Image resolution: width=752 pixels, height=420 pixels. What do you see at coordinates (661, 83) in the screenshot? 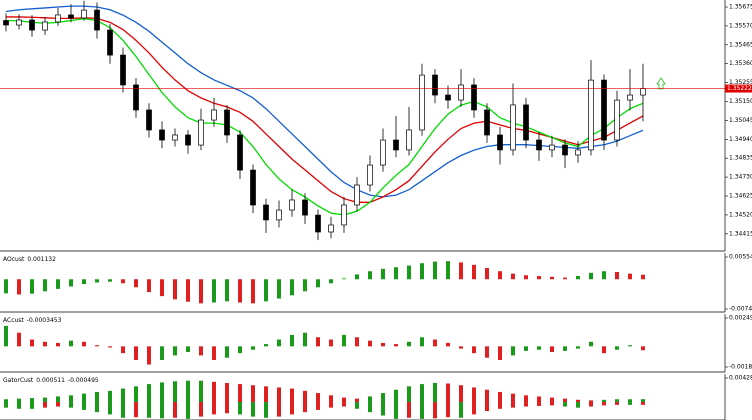
I see `signal-arrow` at bounding box center [661, 83].